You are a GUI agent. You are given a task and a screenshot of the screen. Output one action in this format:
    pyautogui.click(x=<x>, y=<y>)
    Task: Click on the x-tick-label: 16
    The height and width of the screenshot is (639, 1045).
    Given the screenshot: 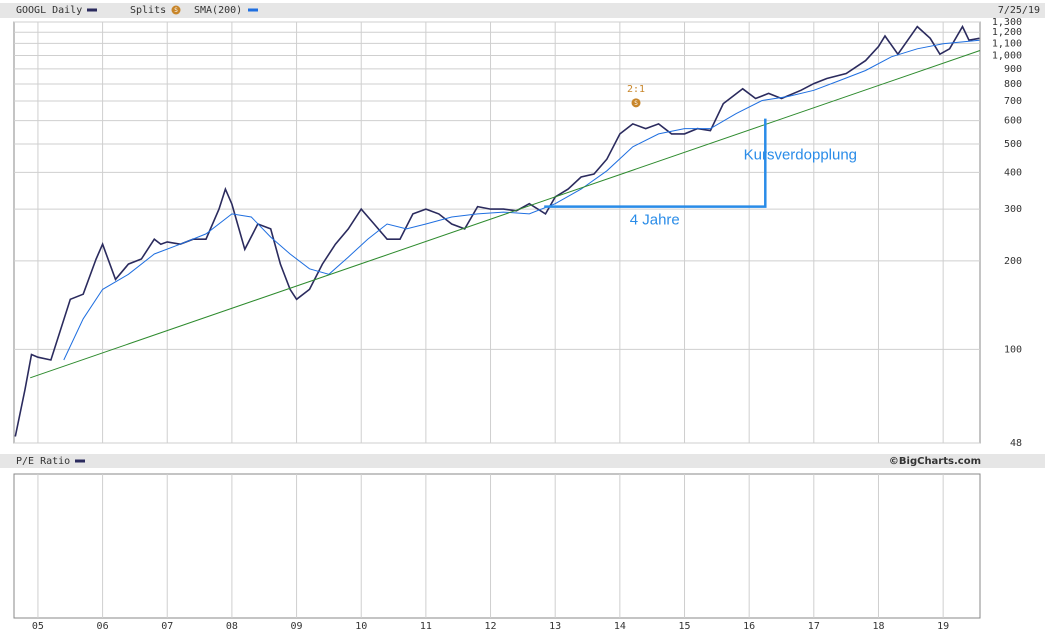 What is the action you would take?
    pyautogui.click(x=749, y=626)
    